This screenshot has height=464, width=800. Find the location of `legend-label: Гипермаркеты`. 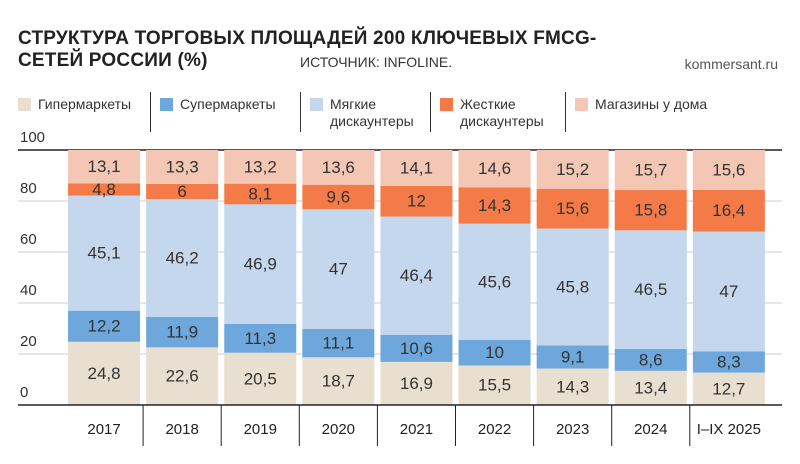

legend-label: Гипермаркеты is located at coordinates (85, 104).